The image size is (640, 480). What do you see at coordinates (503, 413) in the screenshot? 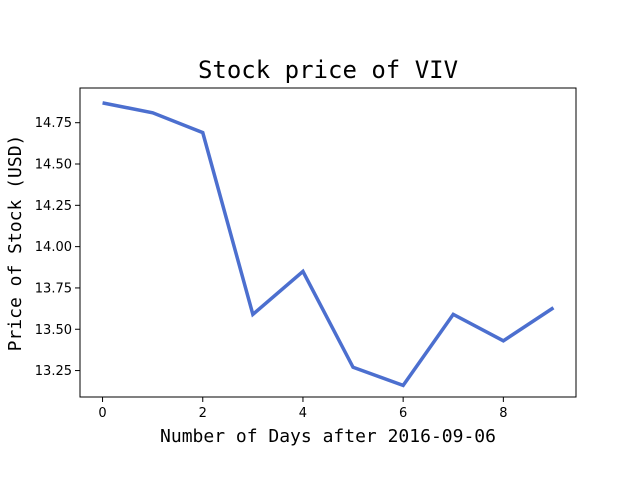
I see `x-tick-label: 8` at bounding box center [503, 413].